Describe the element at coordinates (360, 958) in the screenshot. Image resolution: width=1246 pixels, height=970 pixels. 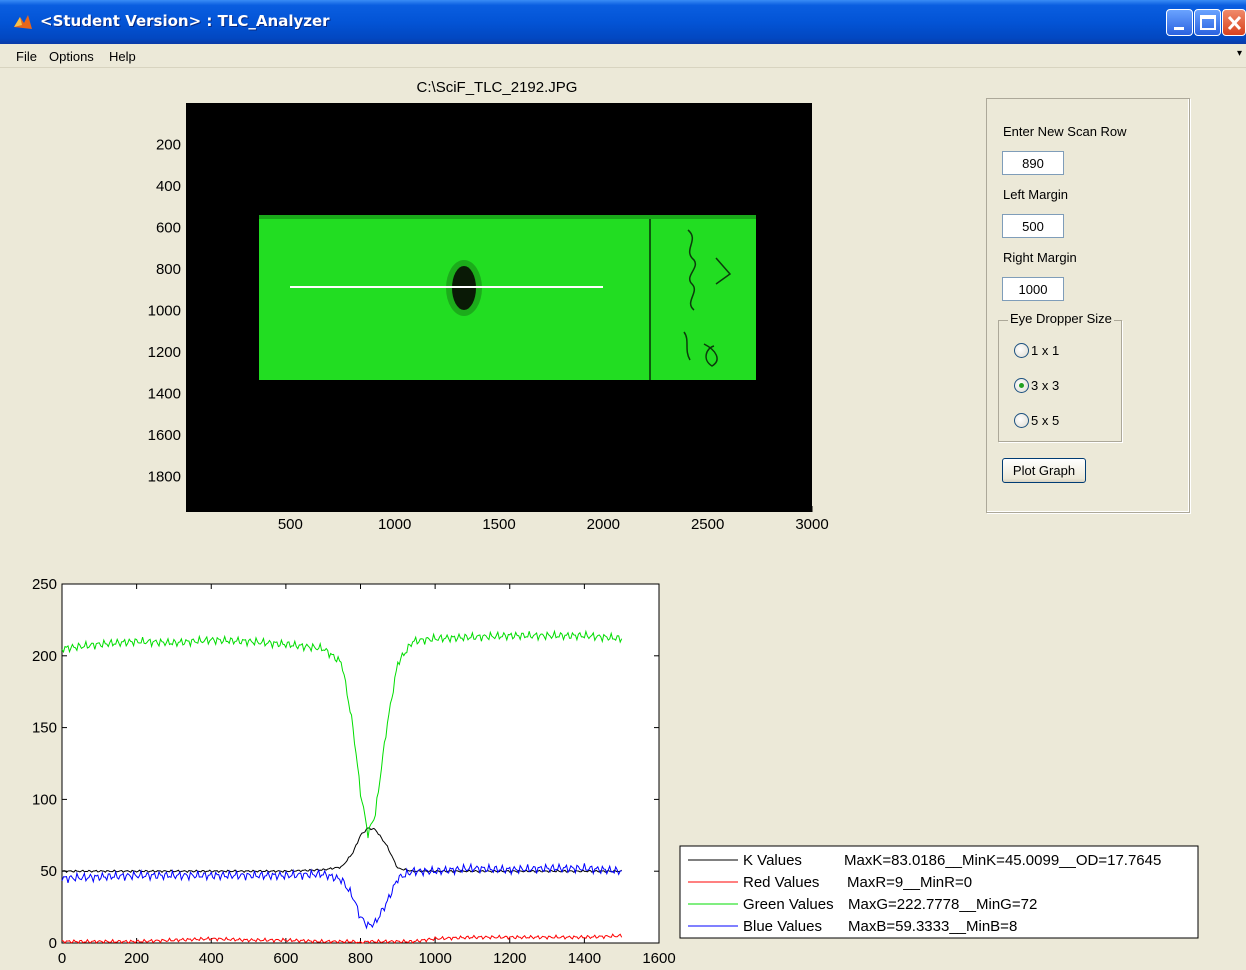
I see `x-tick-label: 800` at that location.